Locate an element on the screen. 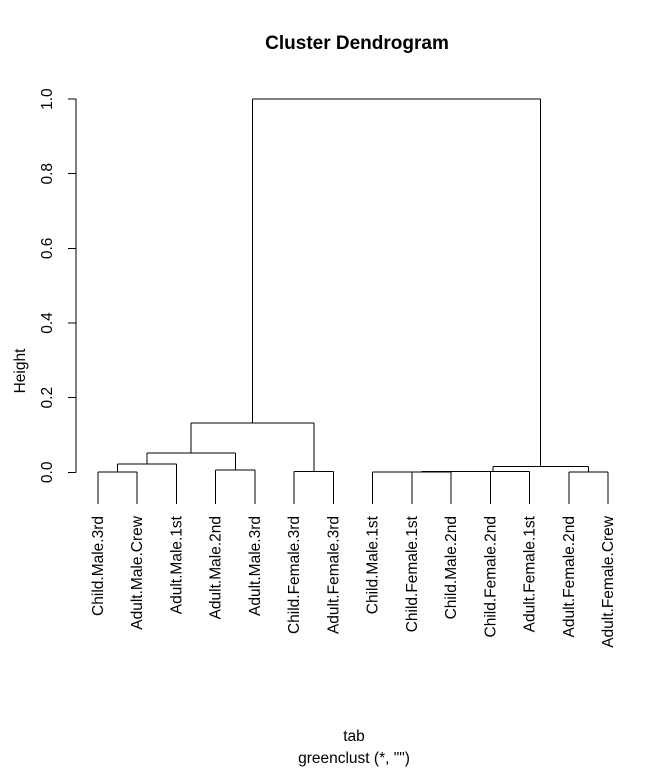 This screenshot has width=672, height=768. y-tick-label: 0.0 is located at coordinates (47, 472).